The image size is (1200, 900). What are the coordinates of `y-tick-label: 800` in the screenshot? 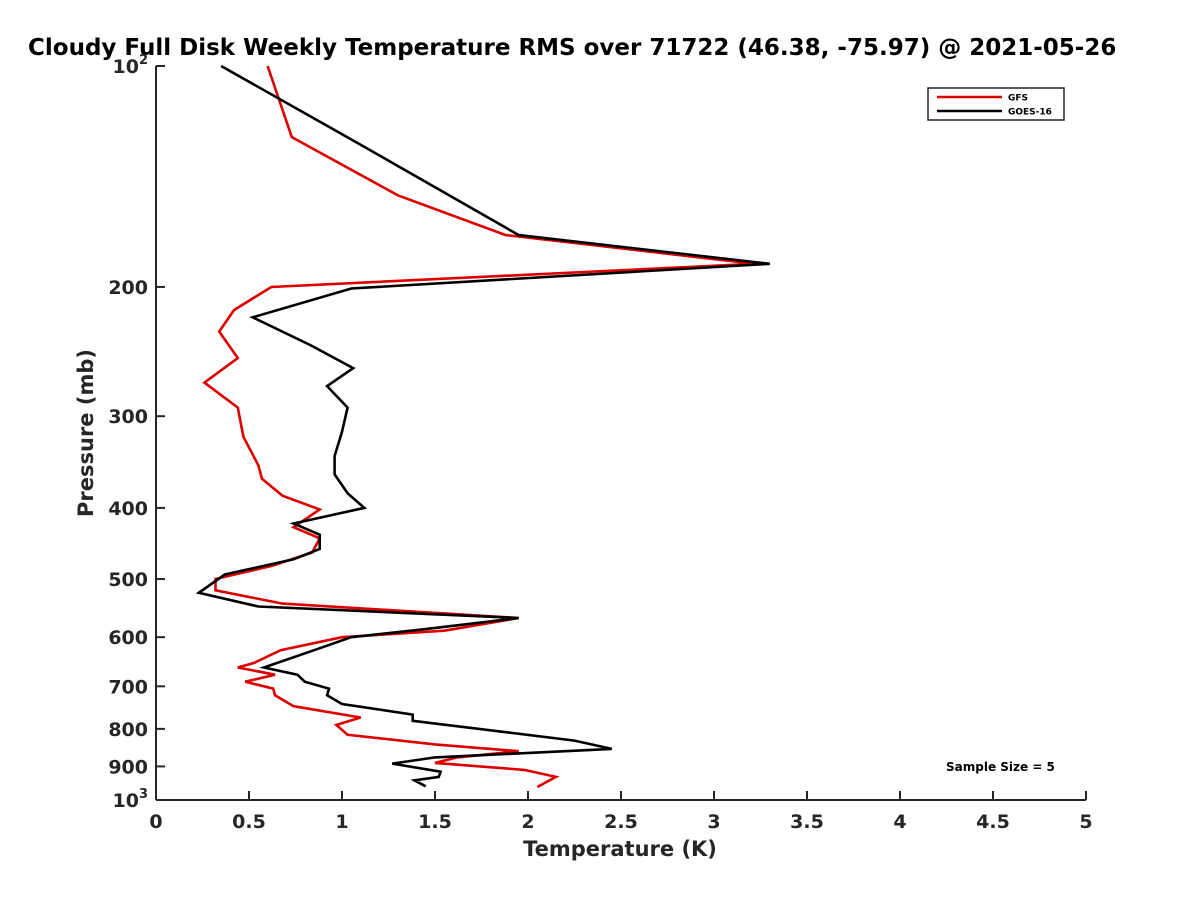 It's located at (128, 730).